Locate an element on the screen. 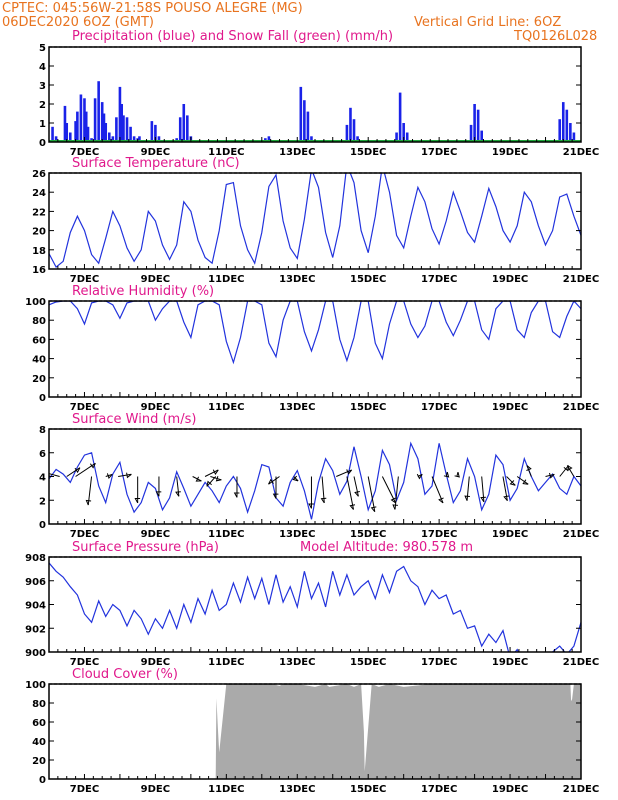 This screenshot has height=800, width=618. y-tick-label: 16 is located at coordinates (39, 270).